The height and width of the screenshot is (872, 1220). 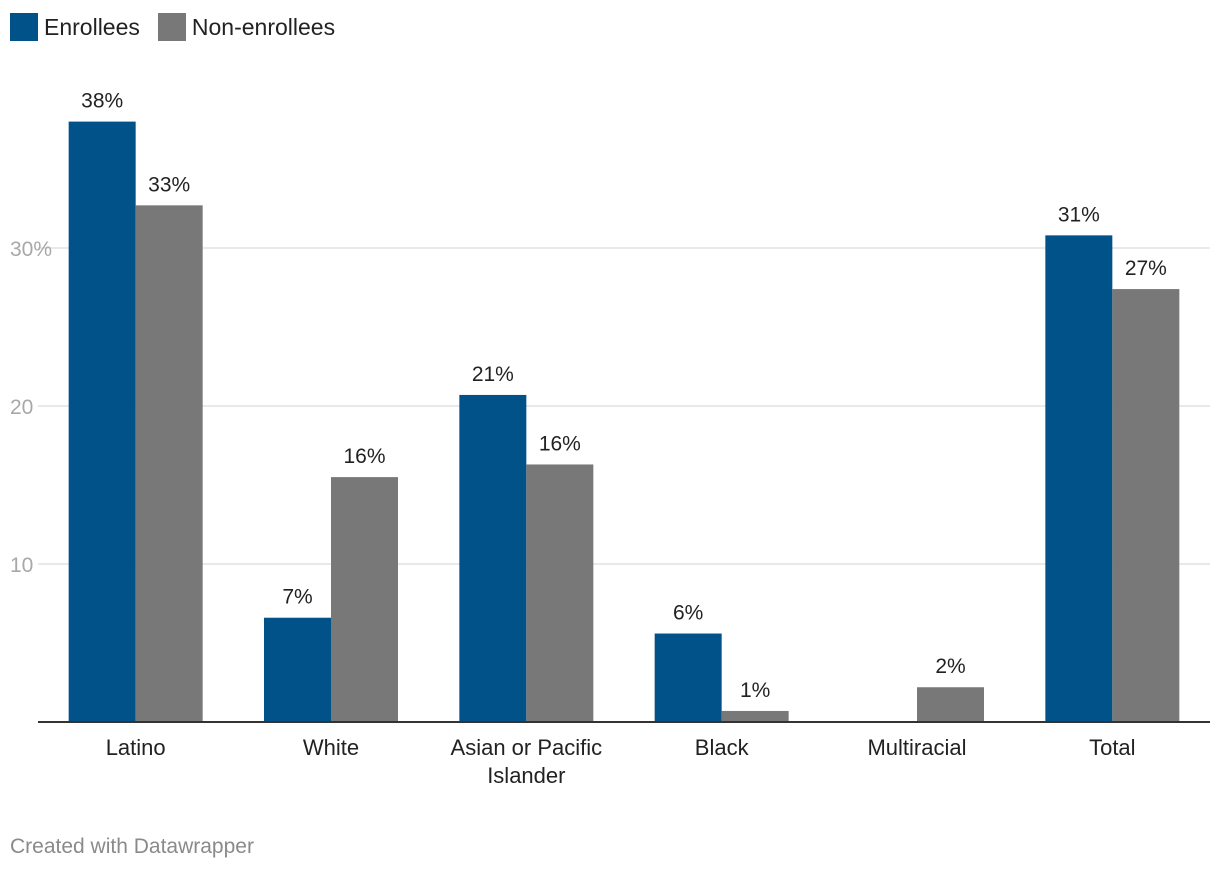 I want to click on bar-latino-enrollees, so click(x=102, y=422).